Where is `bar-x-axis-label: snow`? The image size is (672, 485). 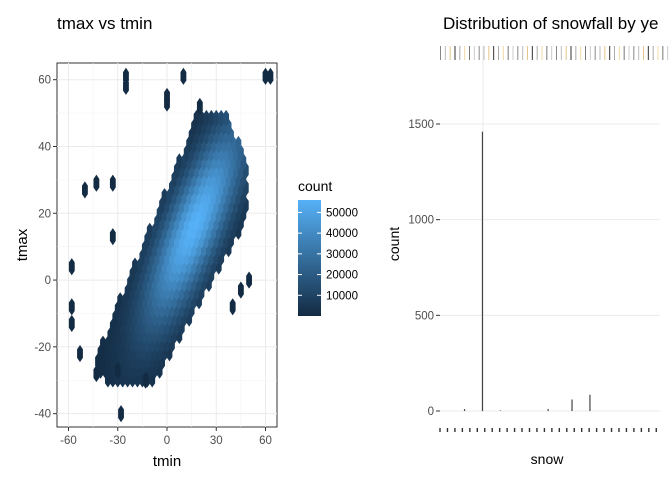 bar-x-axis-label: snow is located at coordinates (548, 459).